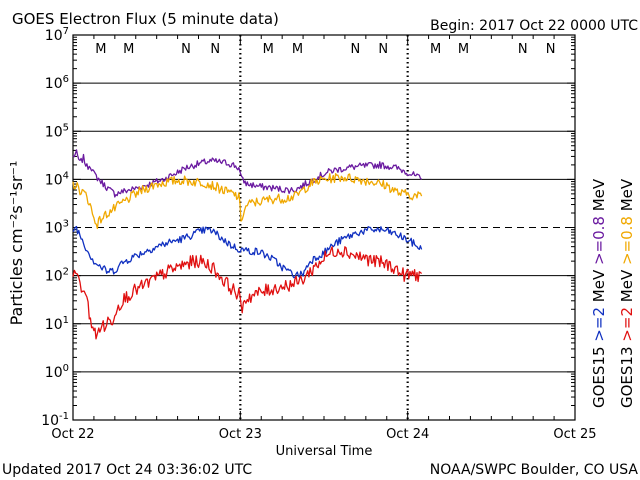  What do you see at coordinates (534, 470) in the screenshot?
I see `data-source: NOAA/SWPC Boulder, CO USA` at bounding box center [534, 470].